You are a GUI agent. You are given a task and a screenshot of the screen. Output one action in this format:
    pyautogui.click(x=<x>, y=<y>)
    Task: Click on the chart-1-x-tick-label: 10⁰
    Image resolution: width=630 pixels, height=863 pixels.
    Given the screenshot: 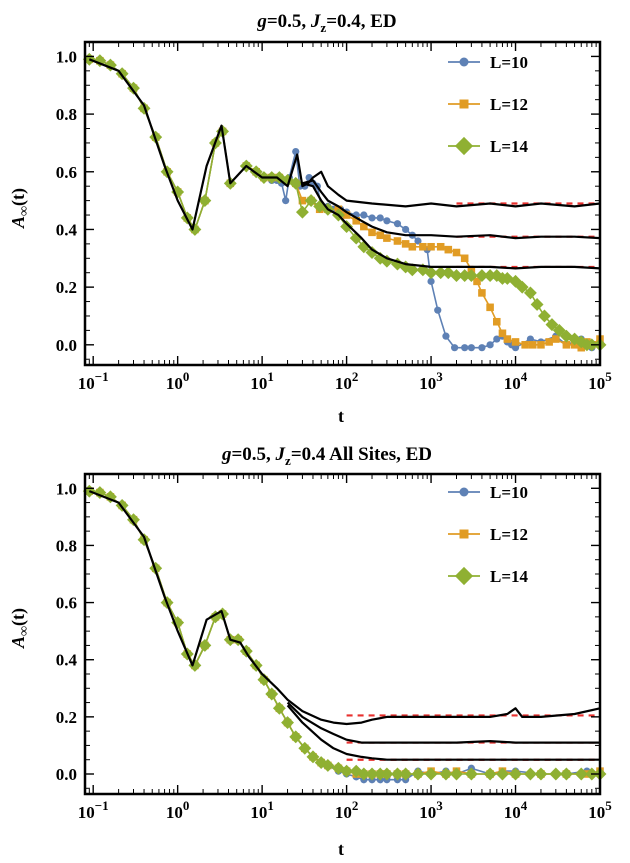 What is the action you would take?
    pyautogui.click(x=178, y=381)
    